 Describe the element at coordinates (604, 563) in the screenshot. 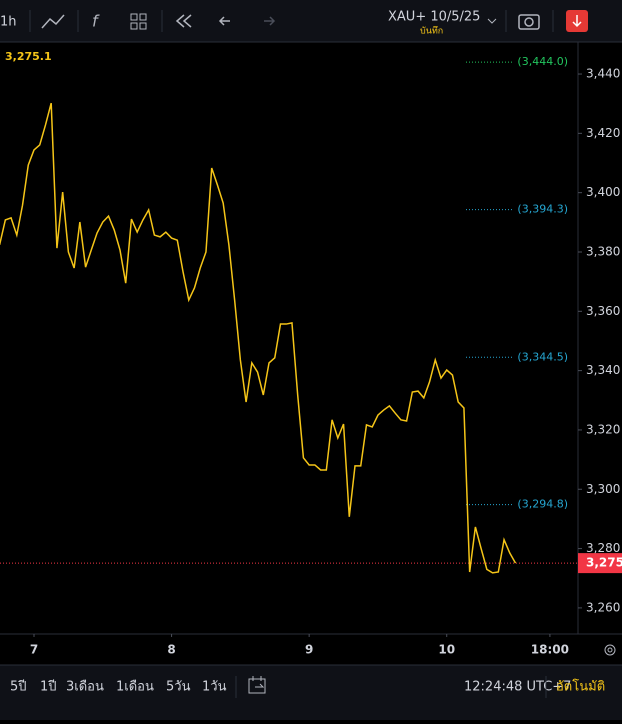

I see `price-tag-label: 3,275` at that location.